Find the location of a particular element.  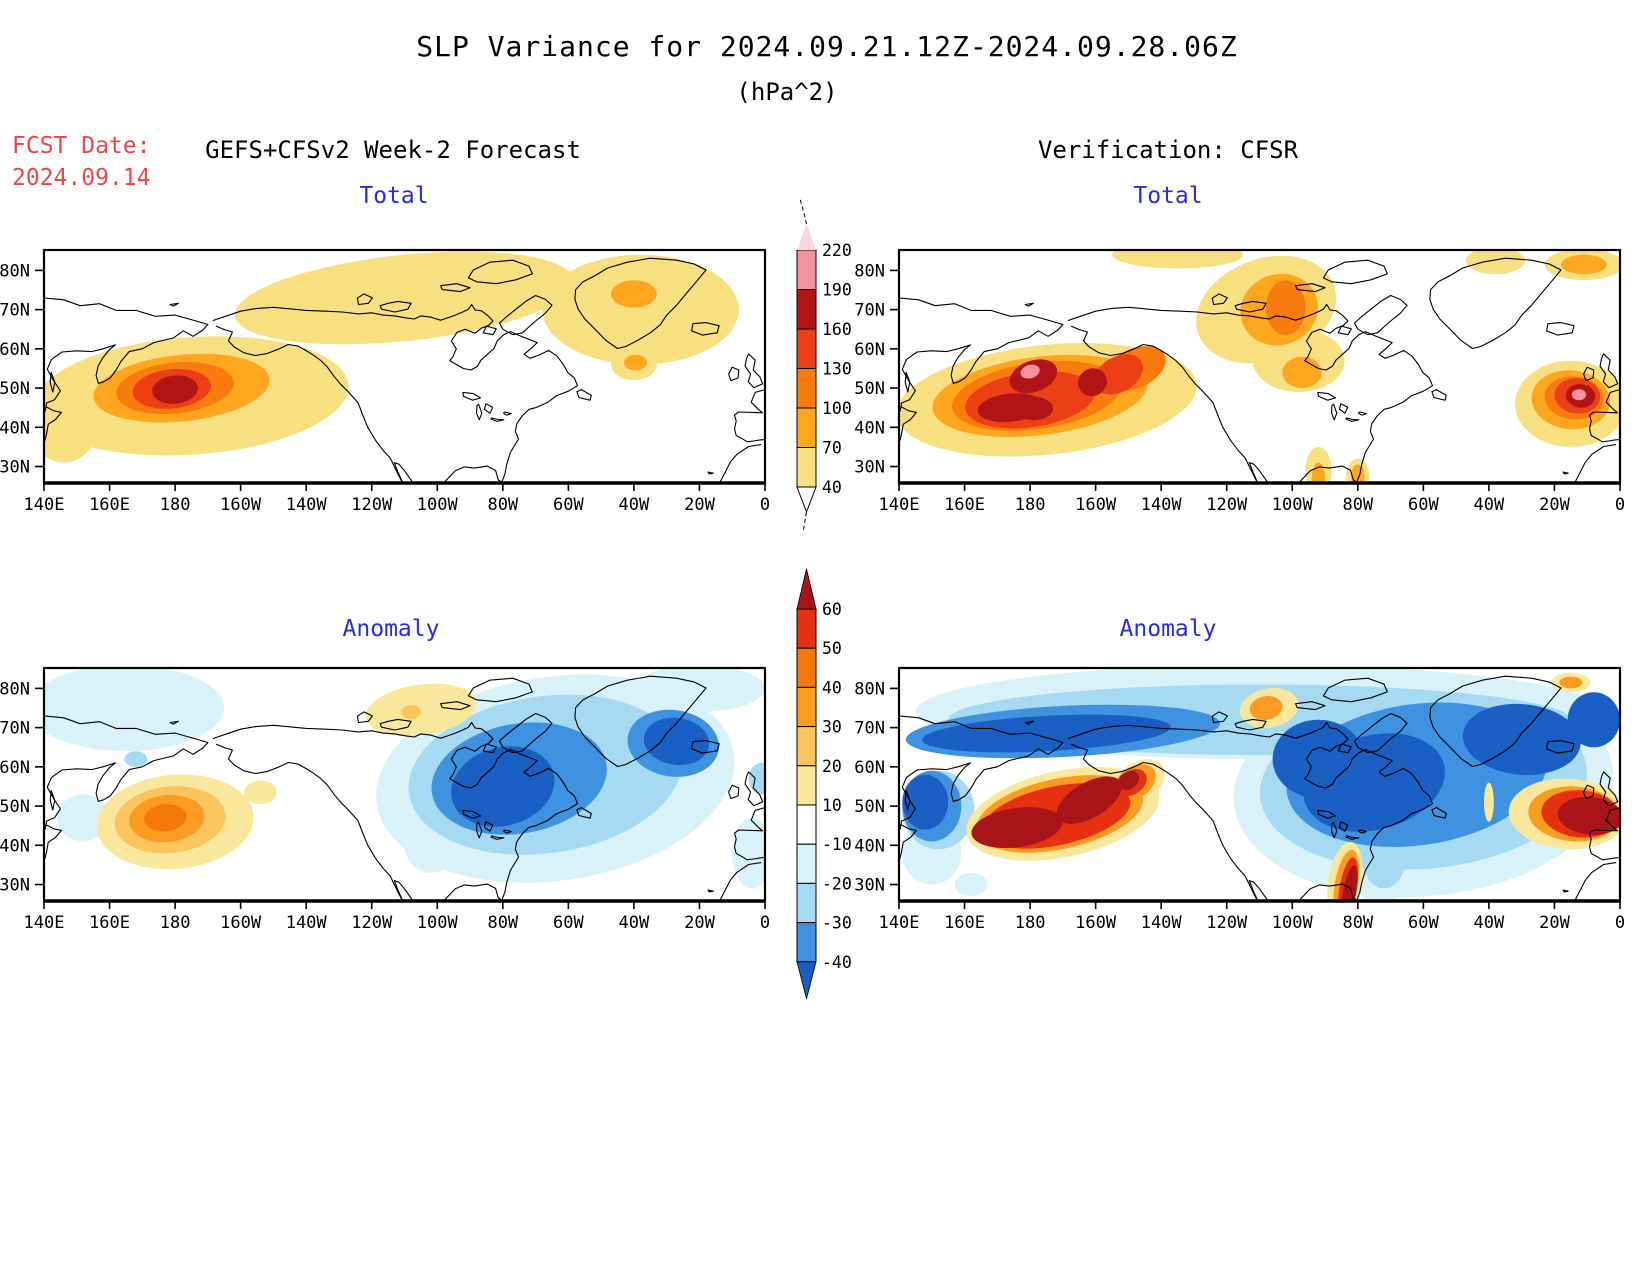

lon-tick-label: 60W is located at coordinates (1423, 923).